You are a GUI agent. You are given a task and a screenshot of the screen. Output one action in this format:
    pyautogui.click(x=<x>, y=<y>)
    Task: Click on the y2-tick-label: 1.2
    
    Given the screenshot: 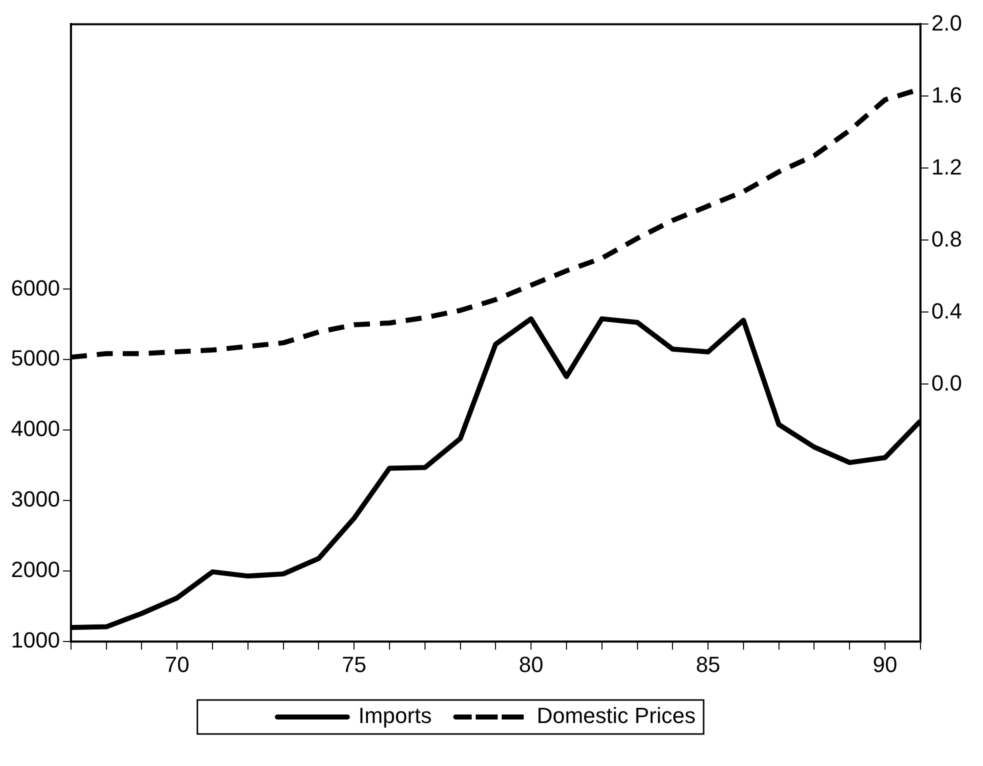 What is the action you would take?
    pyautogui.click(x=946, y=167)
    